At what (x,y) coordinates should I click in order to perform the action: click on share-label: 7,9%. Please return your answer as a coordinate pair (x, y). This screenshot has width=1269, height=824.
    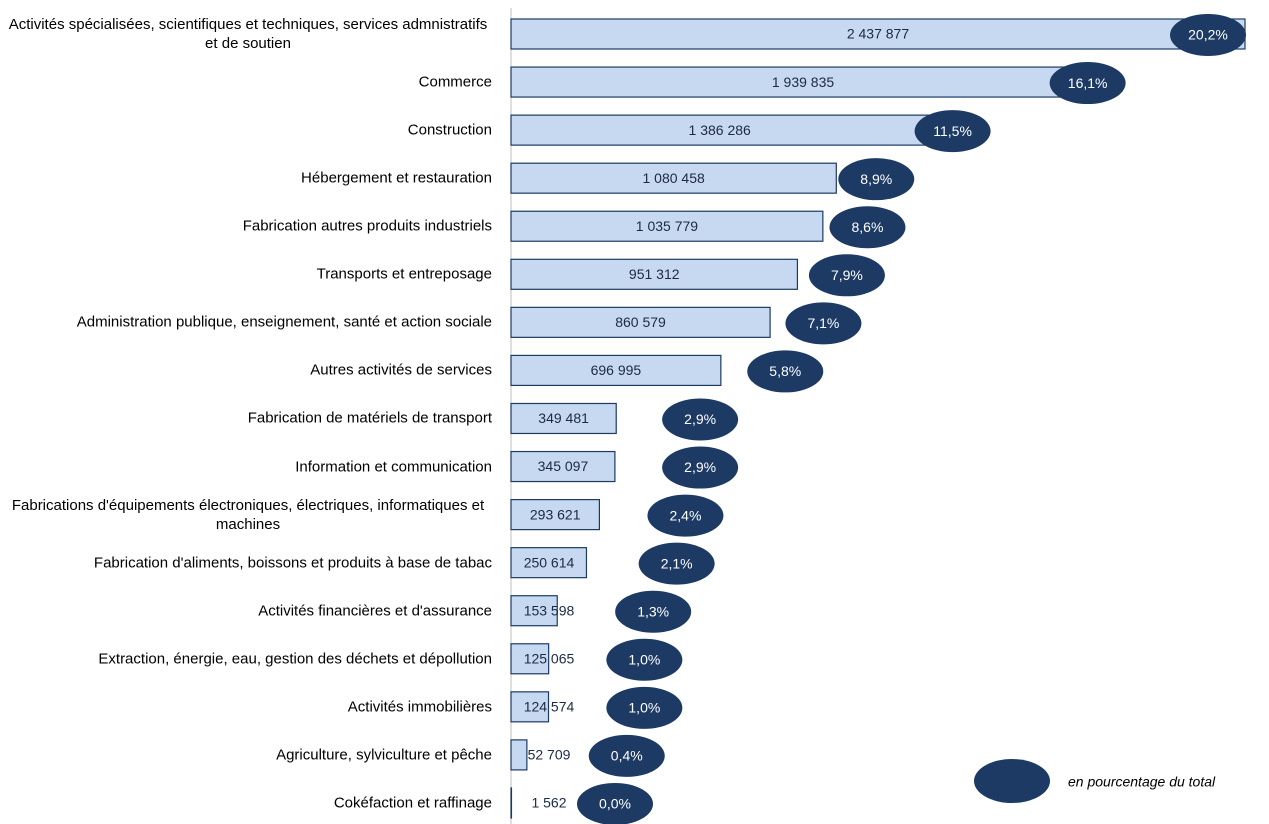
    Looking at the image, I should click on (847, 275).